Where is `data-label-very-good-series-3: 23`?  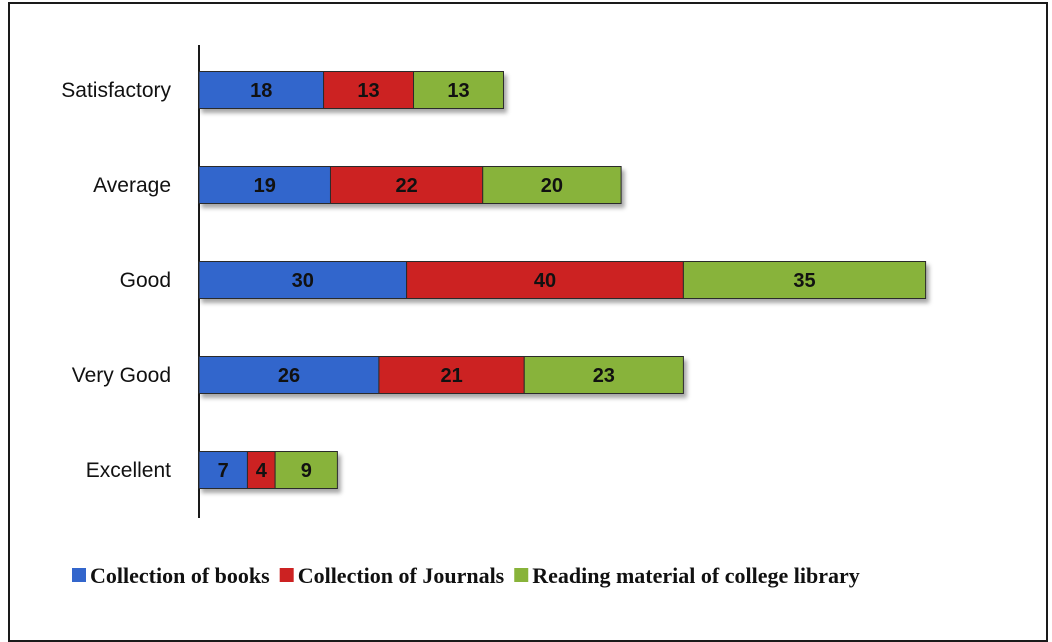 data-label-very-good-series-3: 23 is located at coordinates (604, 376).